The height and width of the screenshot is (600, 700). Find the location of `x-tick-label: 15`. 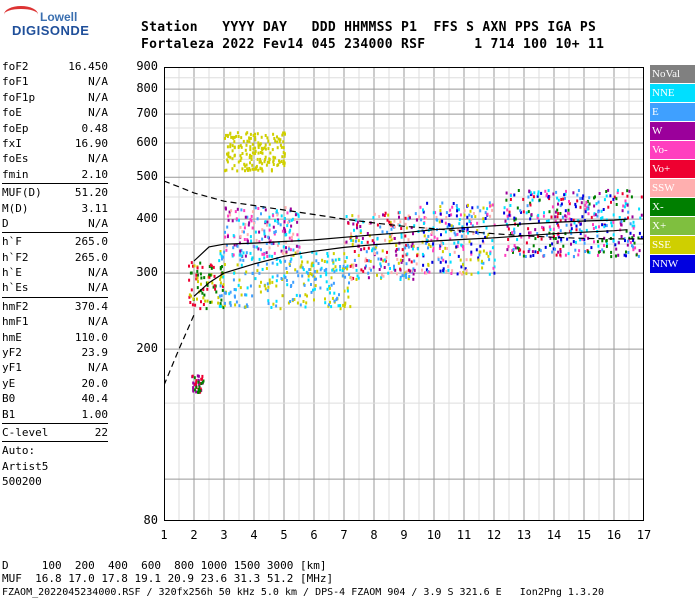

x-tick-label: 15 is located at coordinates (584, 535).